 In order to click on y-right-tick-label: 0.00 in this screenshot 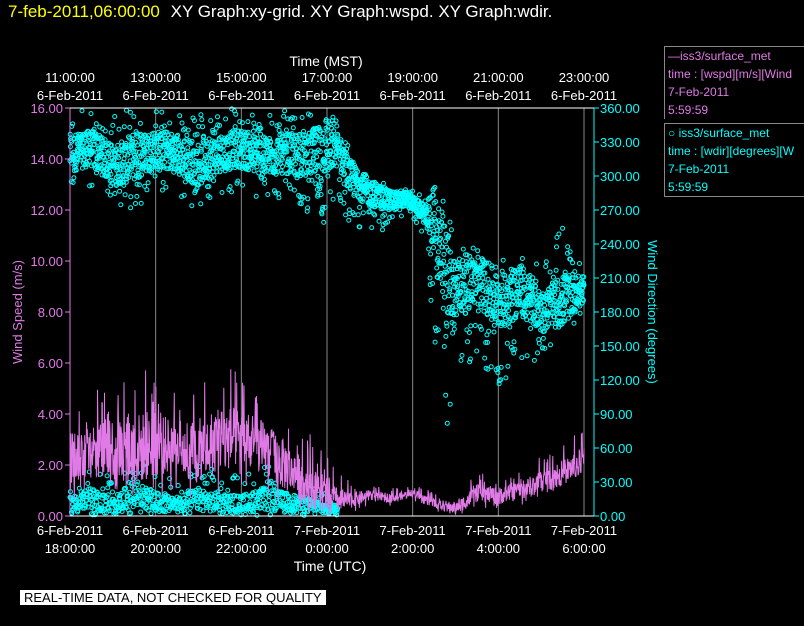, I will do `click(612, 516)`.